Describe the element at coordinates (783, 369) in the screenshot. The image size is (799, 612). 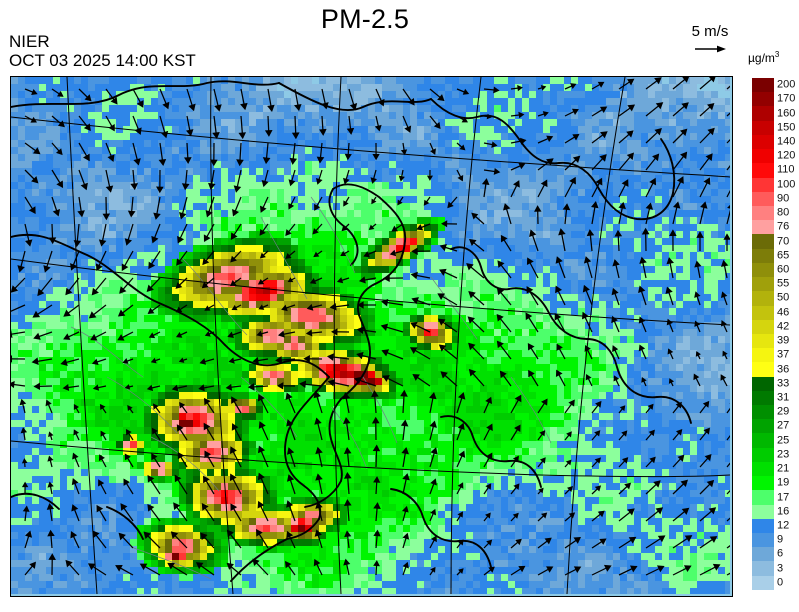
I see `colorbar-tick-label: 36` at that location.